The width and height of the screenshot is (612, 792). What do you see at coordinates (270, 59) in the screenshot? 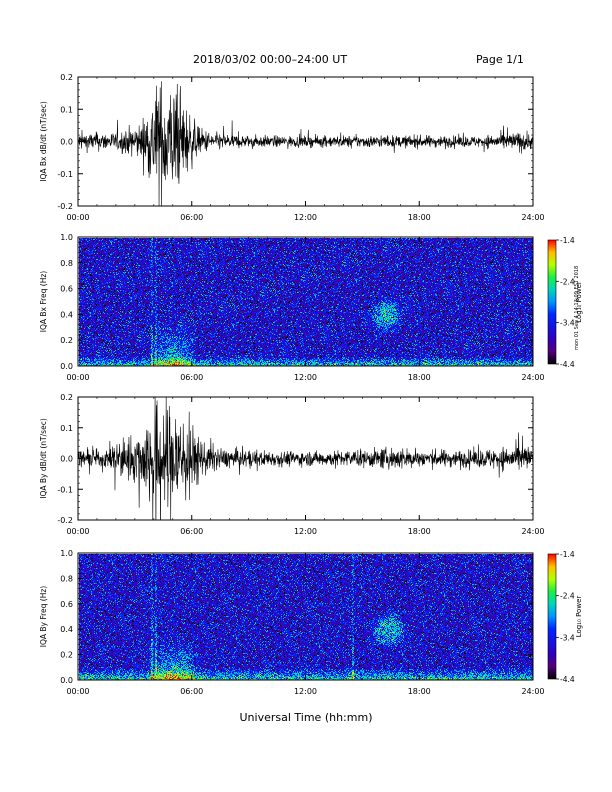
I see `plot-title: 2018/03/02 00:00–24:00 UT` at bounding box center [270, 59].